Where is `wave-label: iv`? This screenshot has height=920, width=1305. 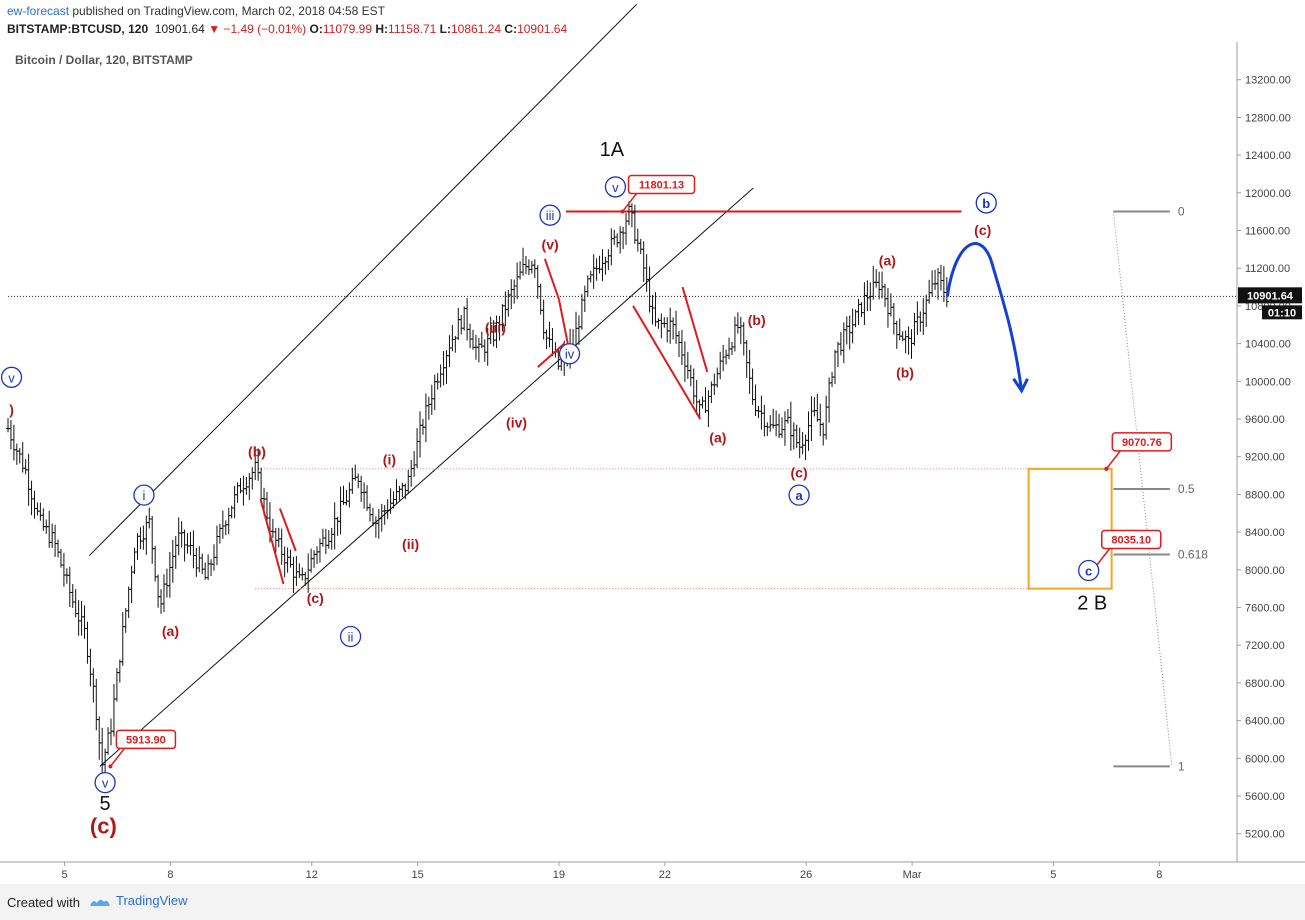
wave-label: iv is located at coordinates (570, 354).